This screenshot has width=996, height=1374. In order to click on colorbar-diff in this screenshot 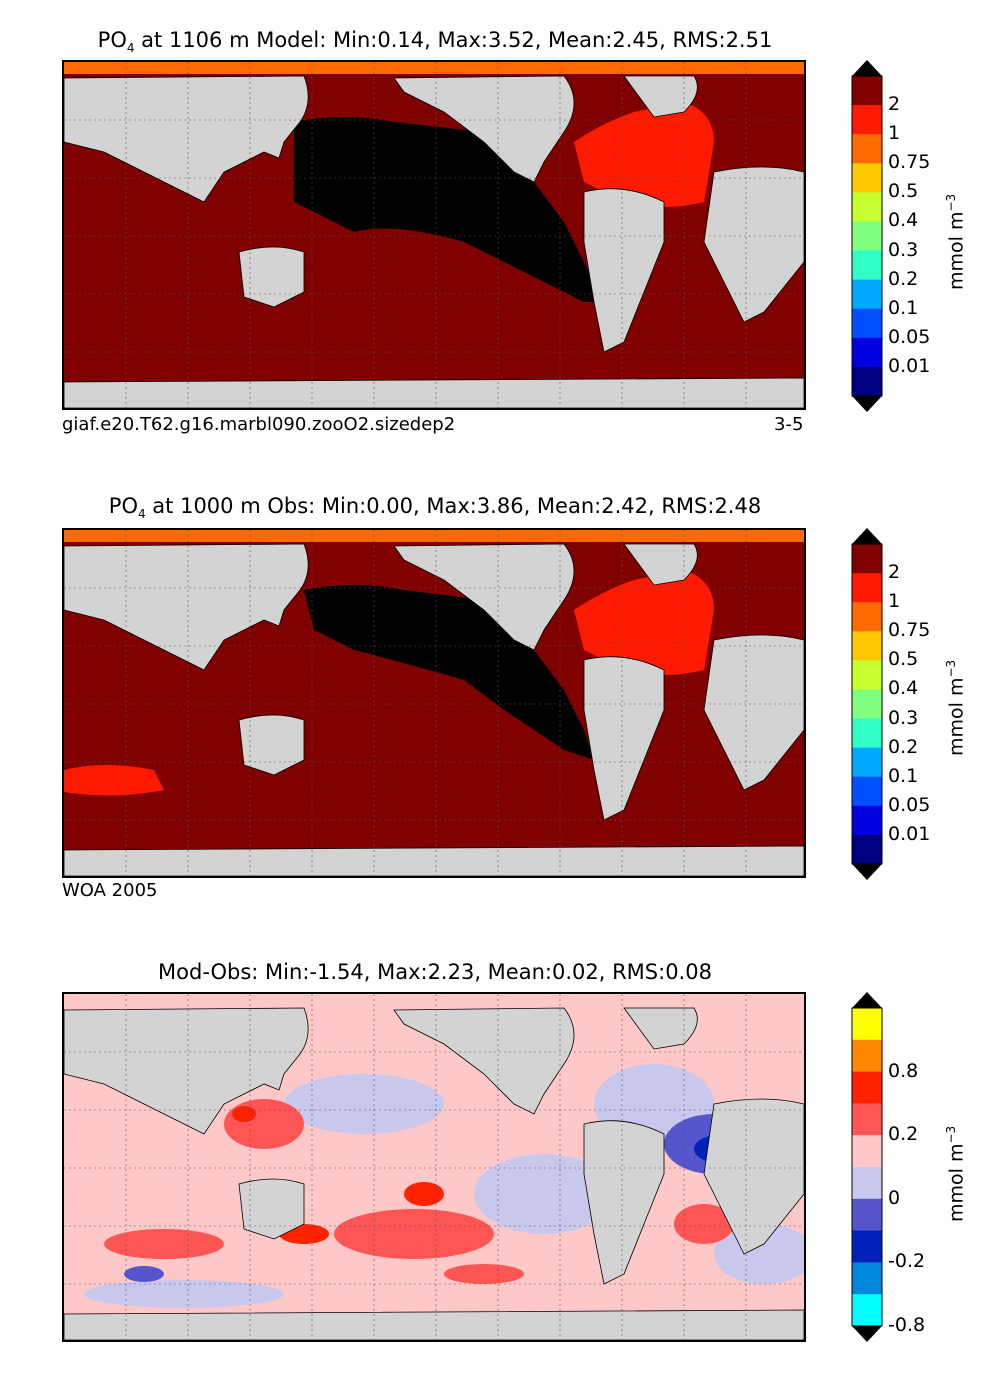, I will do `click(867, 1167)`.